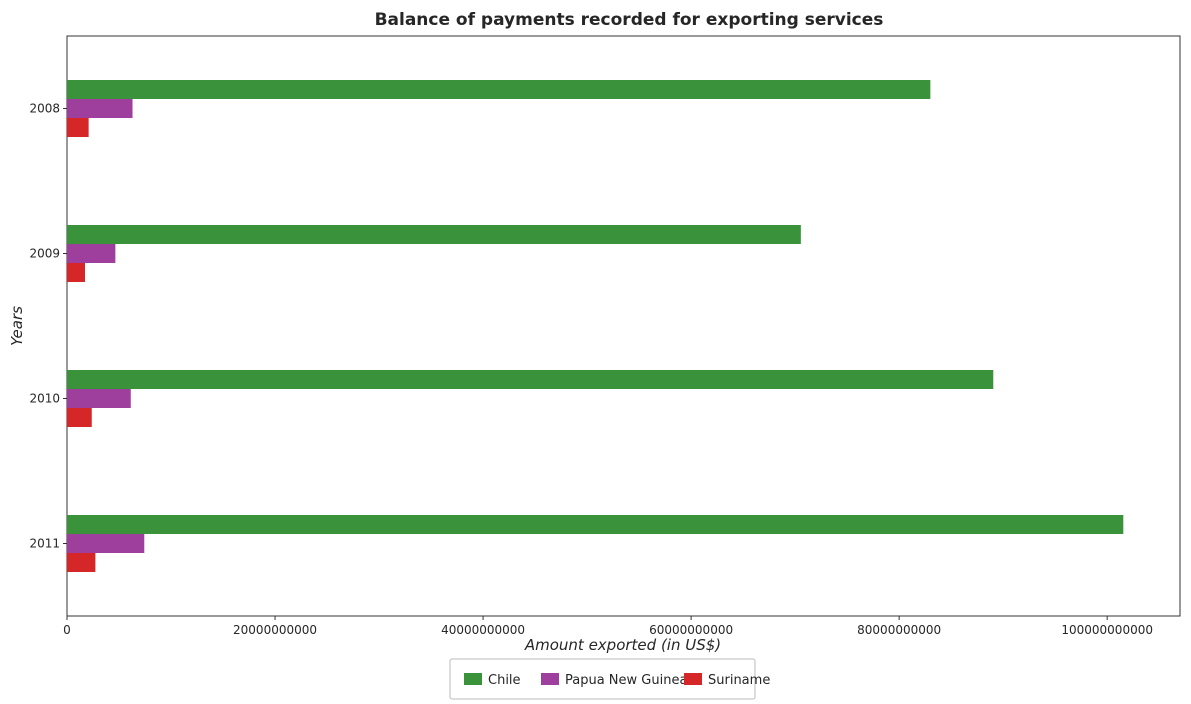 This screenshot has width=1191, height=704. I want to click on legend-label-chile: Chile, so click(504, 680).